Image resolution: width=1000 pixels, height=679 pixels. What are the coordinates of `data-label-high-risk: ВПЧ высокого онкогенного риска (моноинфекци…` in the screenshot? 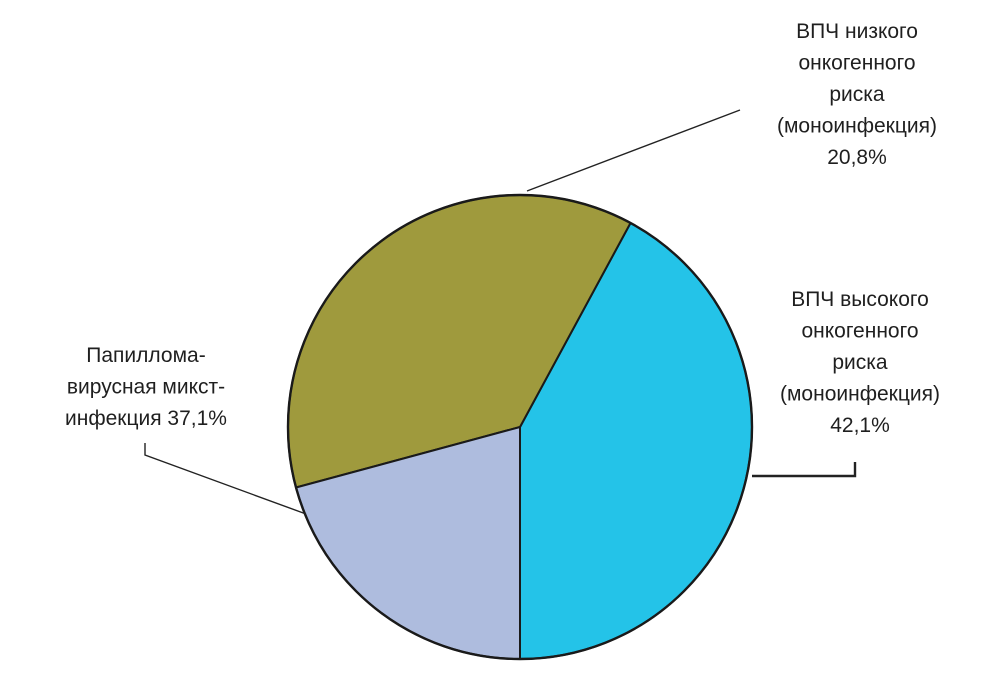 It's located at (860, 362).